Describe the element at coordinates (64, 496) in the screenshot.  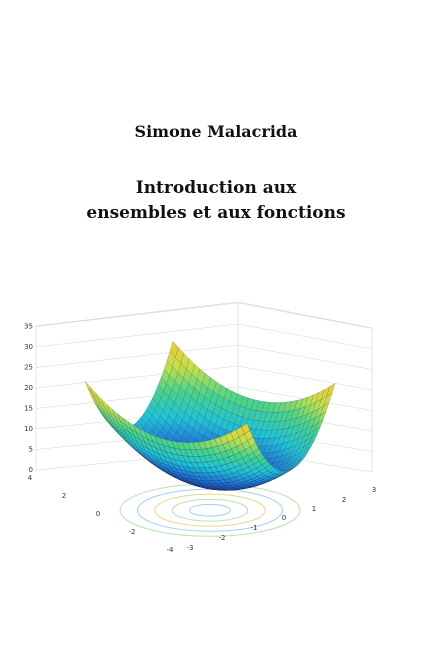
I see `y-tick-label: 2` at that location.